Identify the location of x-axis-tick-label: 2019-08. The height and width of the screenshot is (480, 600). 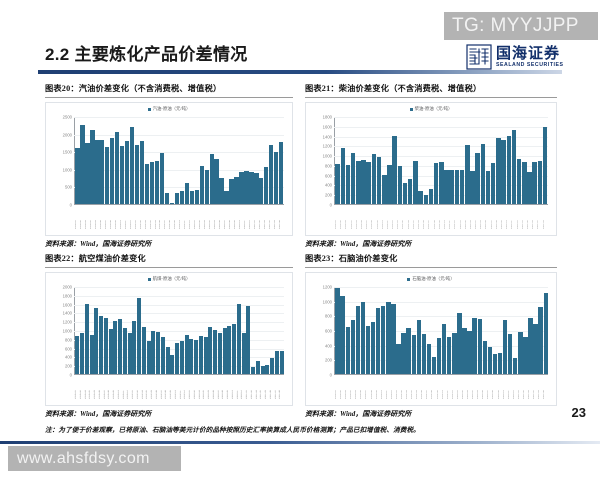
(432, 394).